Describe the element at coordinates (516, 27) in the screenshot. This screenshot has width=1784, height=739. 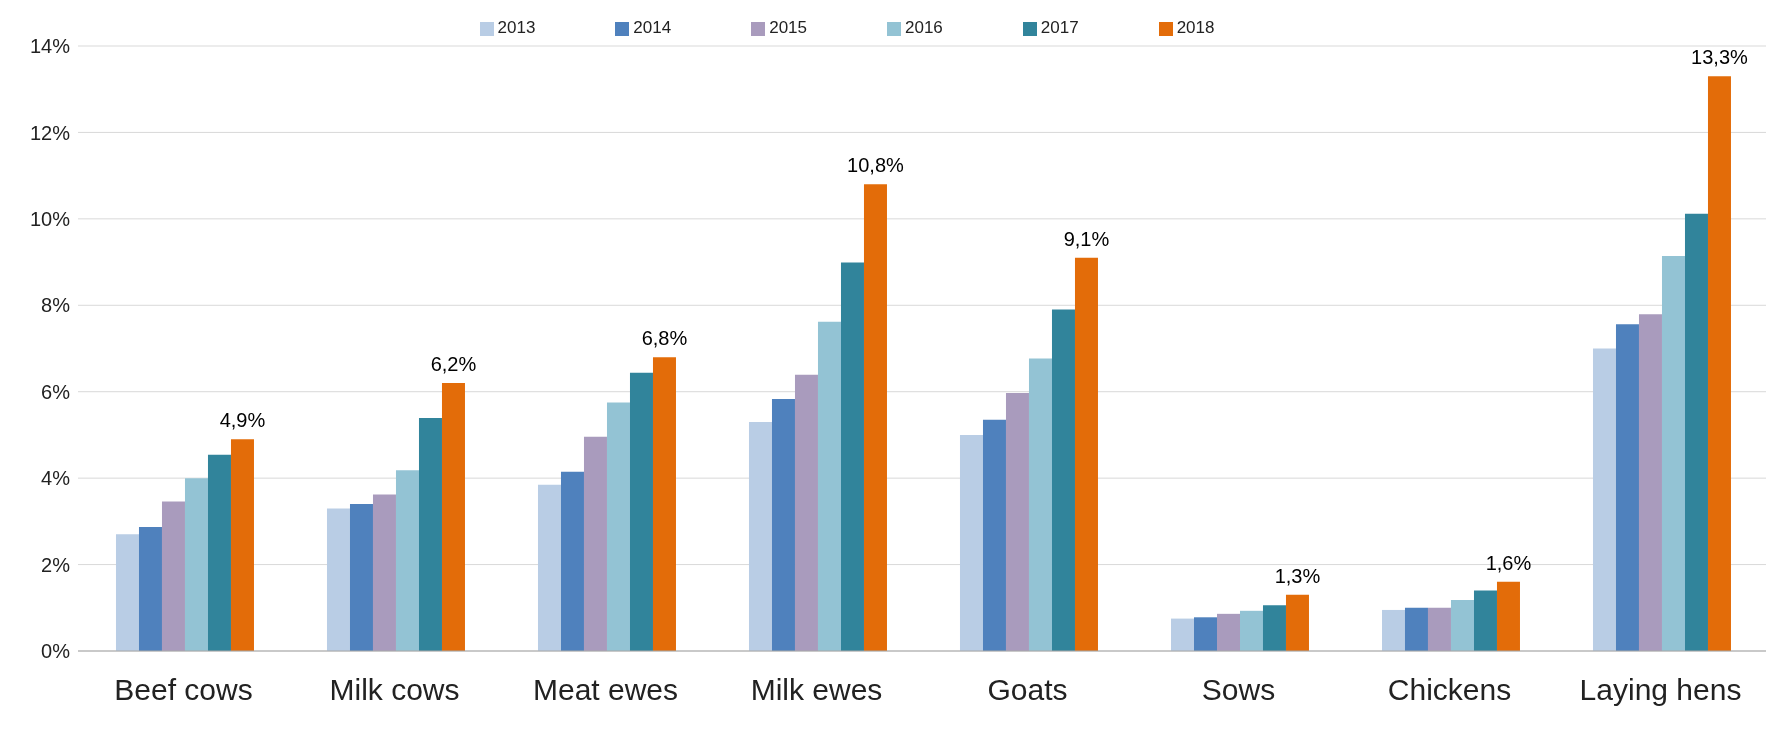
I see `legend-label: 2013` at that location.